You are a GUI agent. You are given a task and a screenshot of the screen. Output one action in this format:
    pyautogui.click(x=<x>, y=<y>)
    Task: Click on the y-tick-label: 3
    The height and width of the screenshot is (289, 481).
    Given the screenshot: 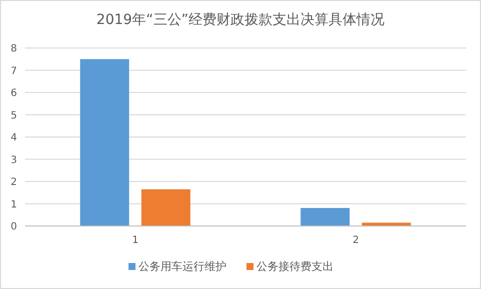 What is the action you would take?
    pyautogui.click(x=13, y=160)
    